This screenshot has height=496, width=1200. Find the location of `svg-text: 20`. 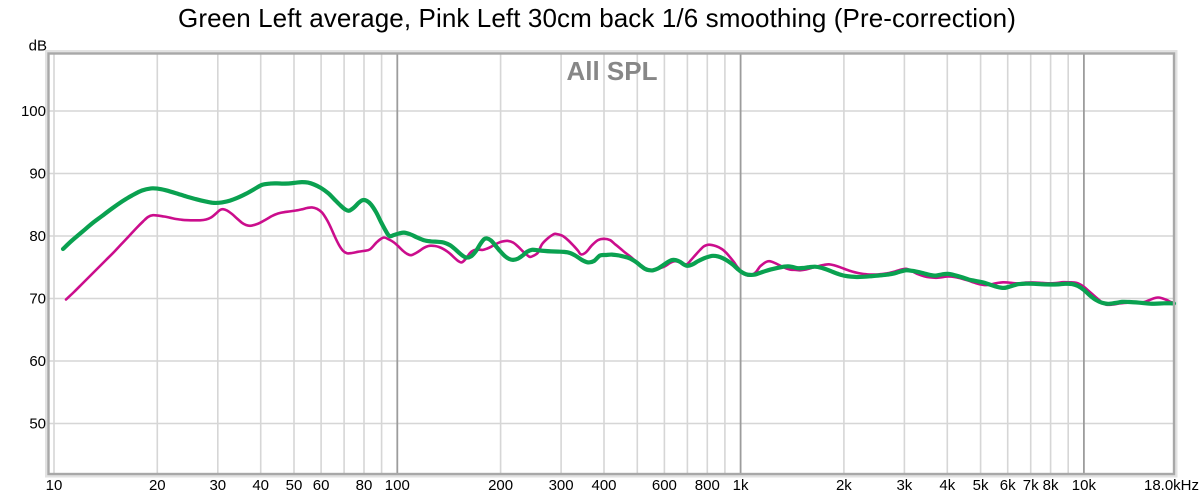

svg-text: 20 is located at coordinates (157, 485).